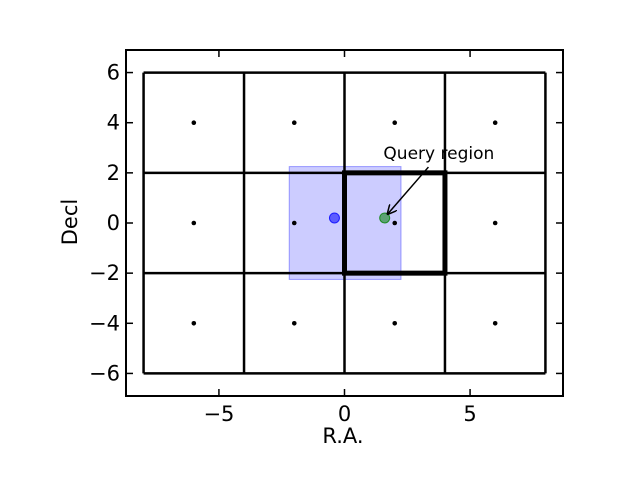 The image size is (625, 499). What do you see at coordinates (438, 154) in the screenshot?
I see `annotation-text: Query region` at bounding box center [438, 154].